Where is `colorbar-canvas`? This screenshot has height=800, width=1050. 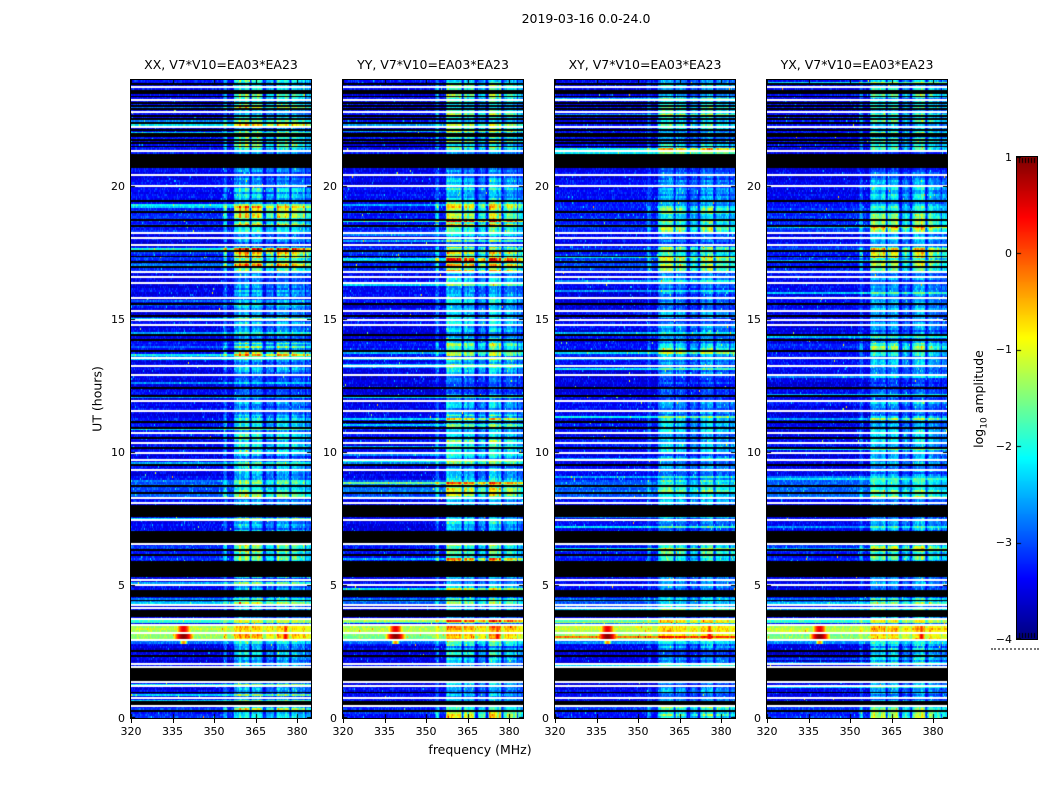 colorbar-canvas is located at coordinates (1027, 398).